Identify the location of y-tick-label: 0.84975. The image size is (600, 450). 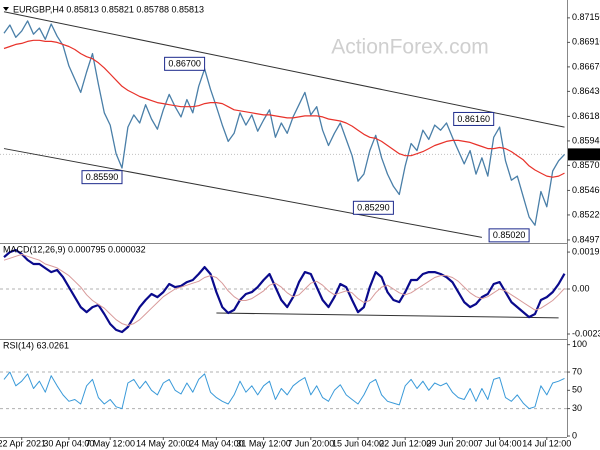
(586, 239).